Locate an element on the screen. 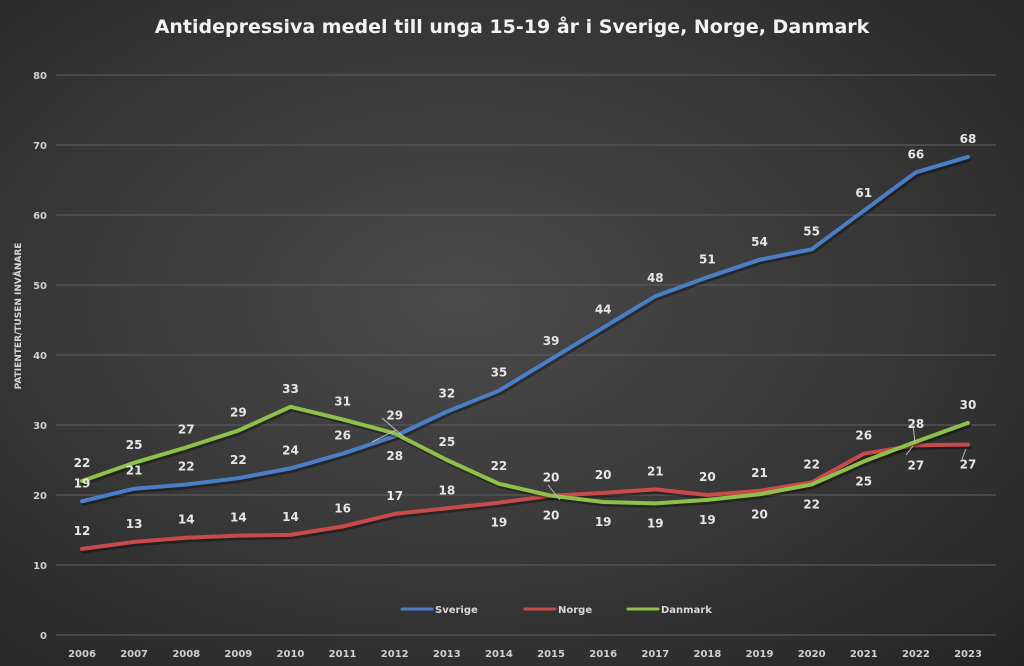  data-label-sverige: 28 is located at coordinates (394, 456).